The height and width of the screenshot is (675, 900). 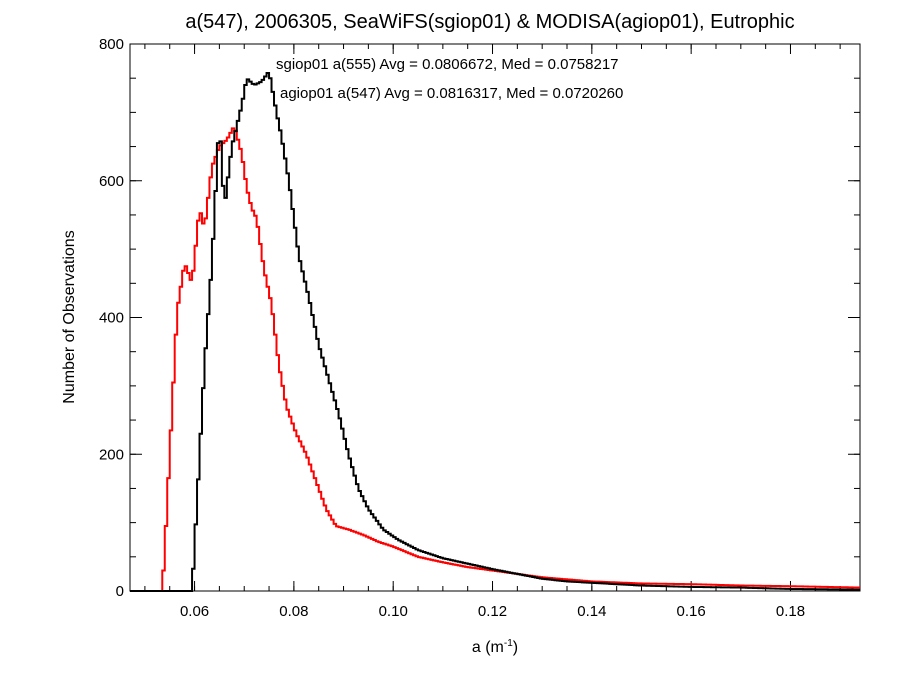 I want to click on y-tick-label: 400, so click(x=111, y=318).